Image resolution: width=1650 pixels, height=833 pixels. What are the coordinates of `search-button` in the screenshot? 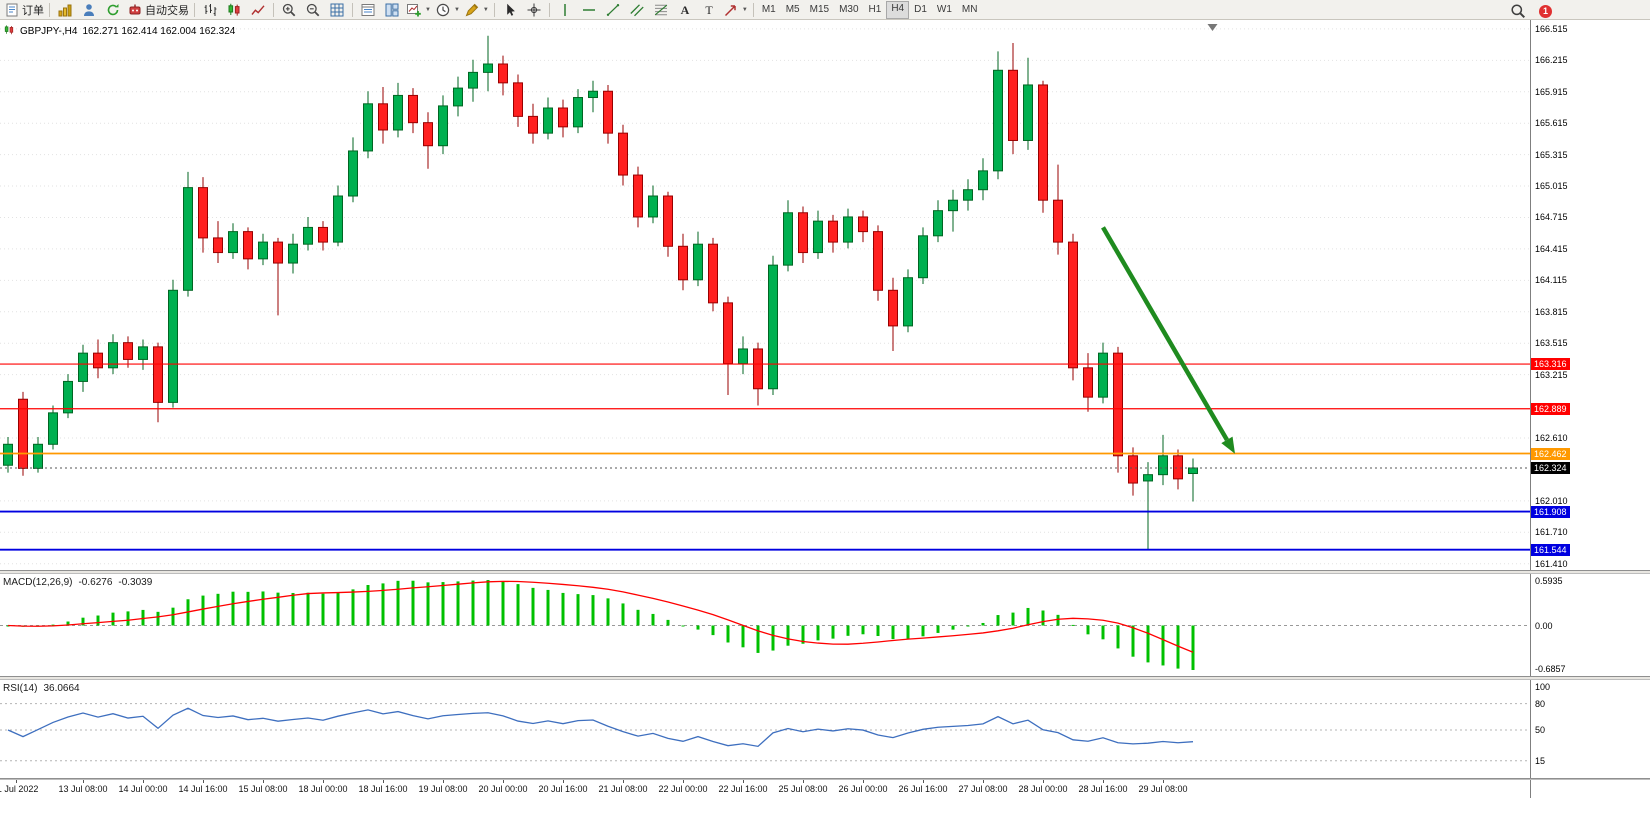 It's located at (1518, 11).